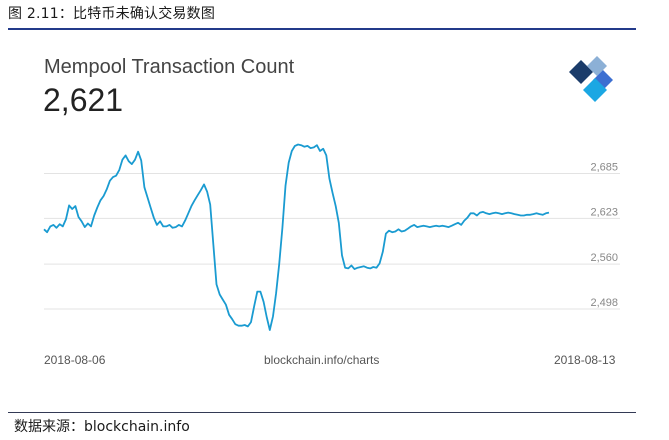 Image resolution: width=669 pixels, height=440 pixels. I want to click on y-tick-label: 2,560, so click(604, 258).